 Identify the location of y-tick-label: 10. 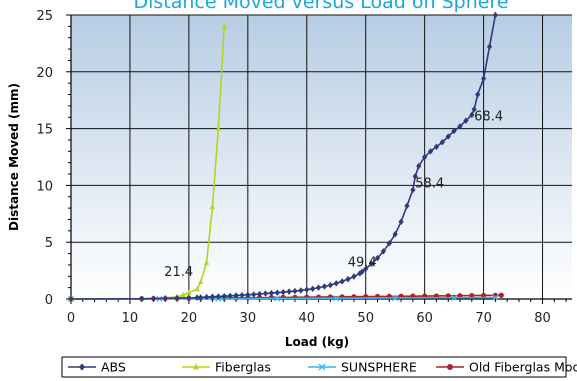
(44, 186).